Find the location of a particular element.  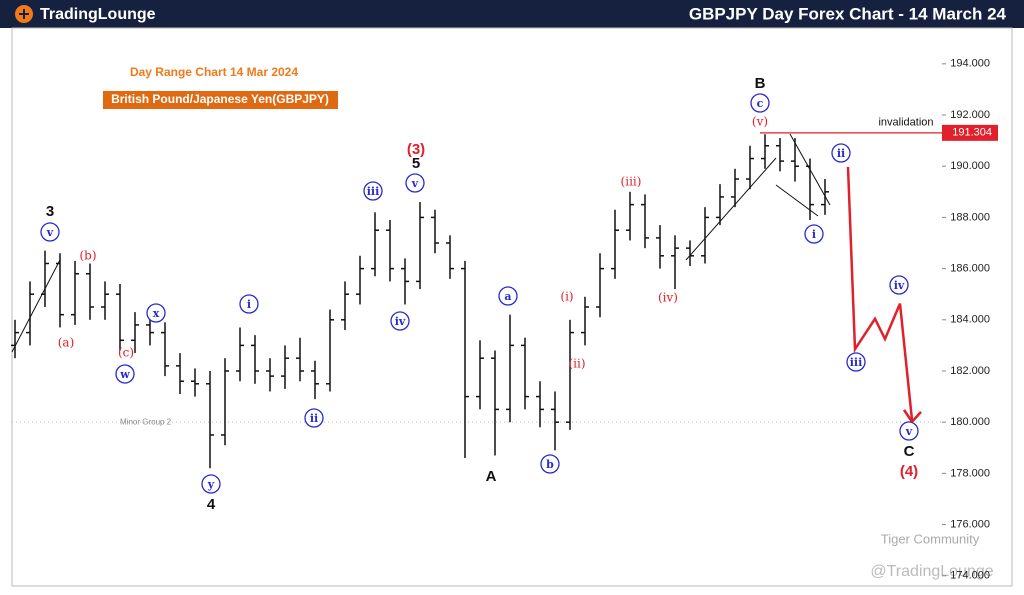

y-tick-label: 182.000 is located at coordinates (970, 371).